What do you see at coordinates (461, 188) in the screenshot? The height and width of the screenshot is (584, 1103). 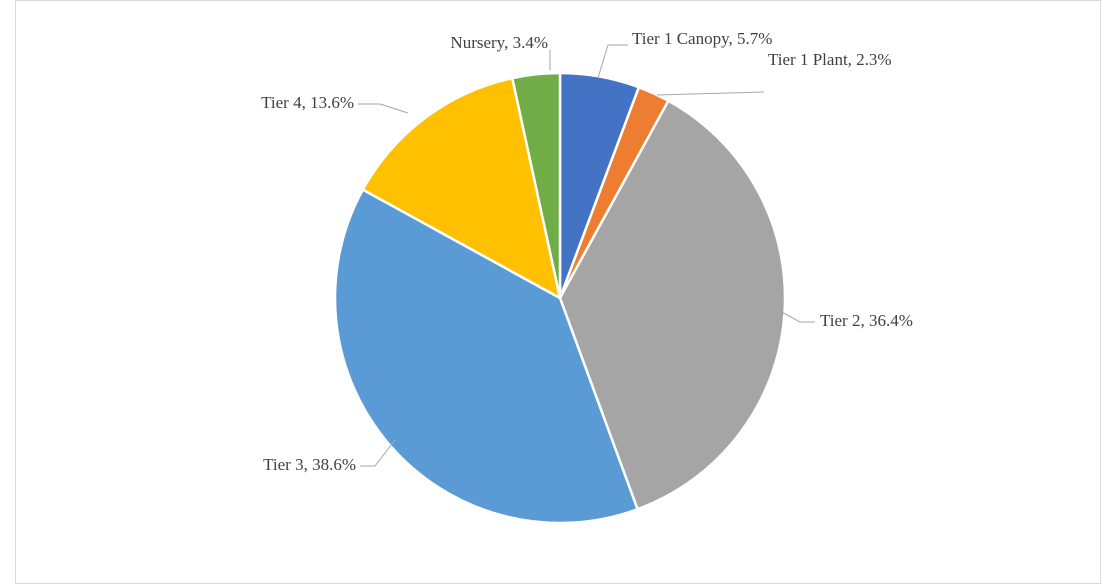 I see `pie-slice: Tier 4` at bounding box center [461, 188].